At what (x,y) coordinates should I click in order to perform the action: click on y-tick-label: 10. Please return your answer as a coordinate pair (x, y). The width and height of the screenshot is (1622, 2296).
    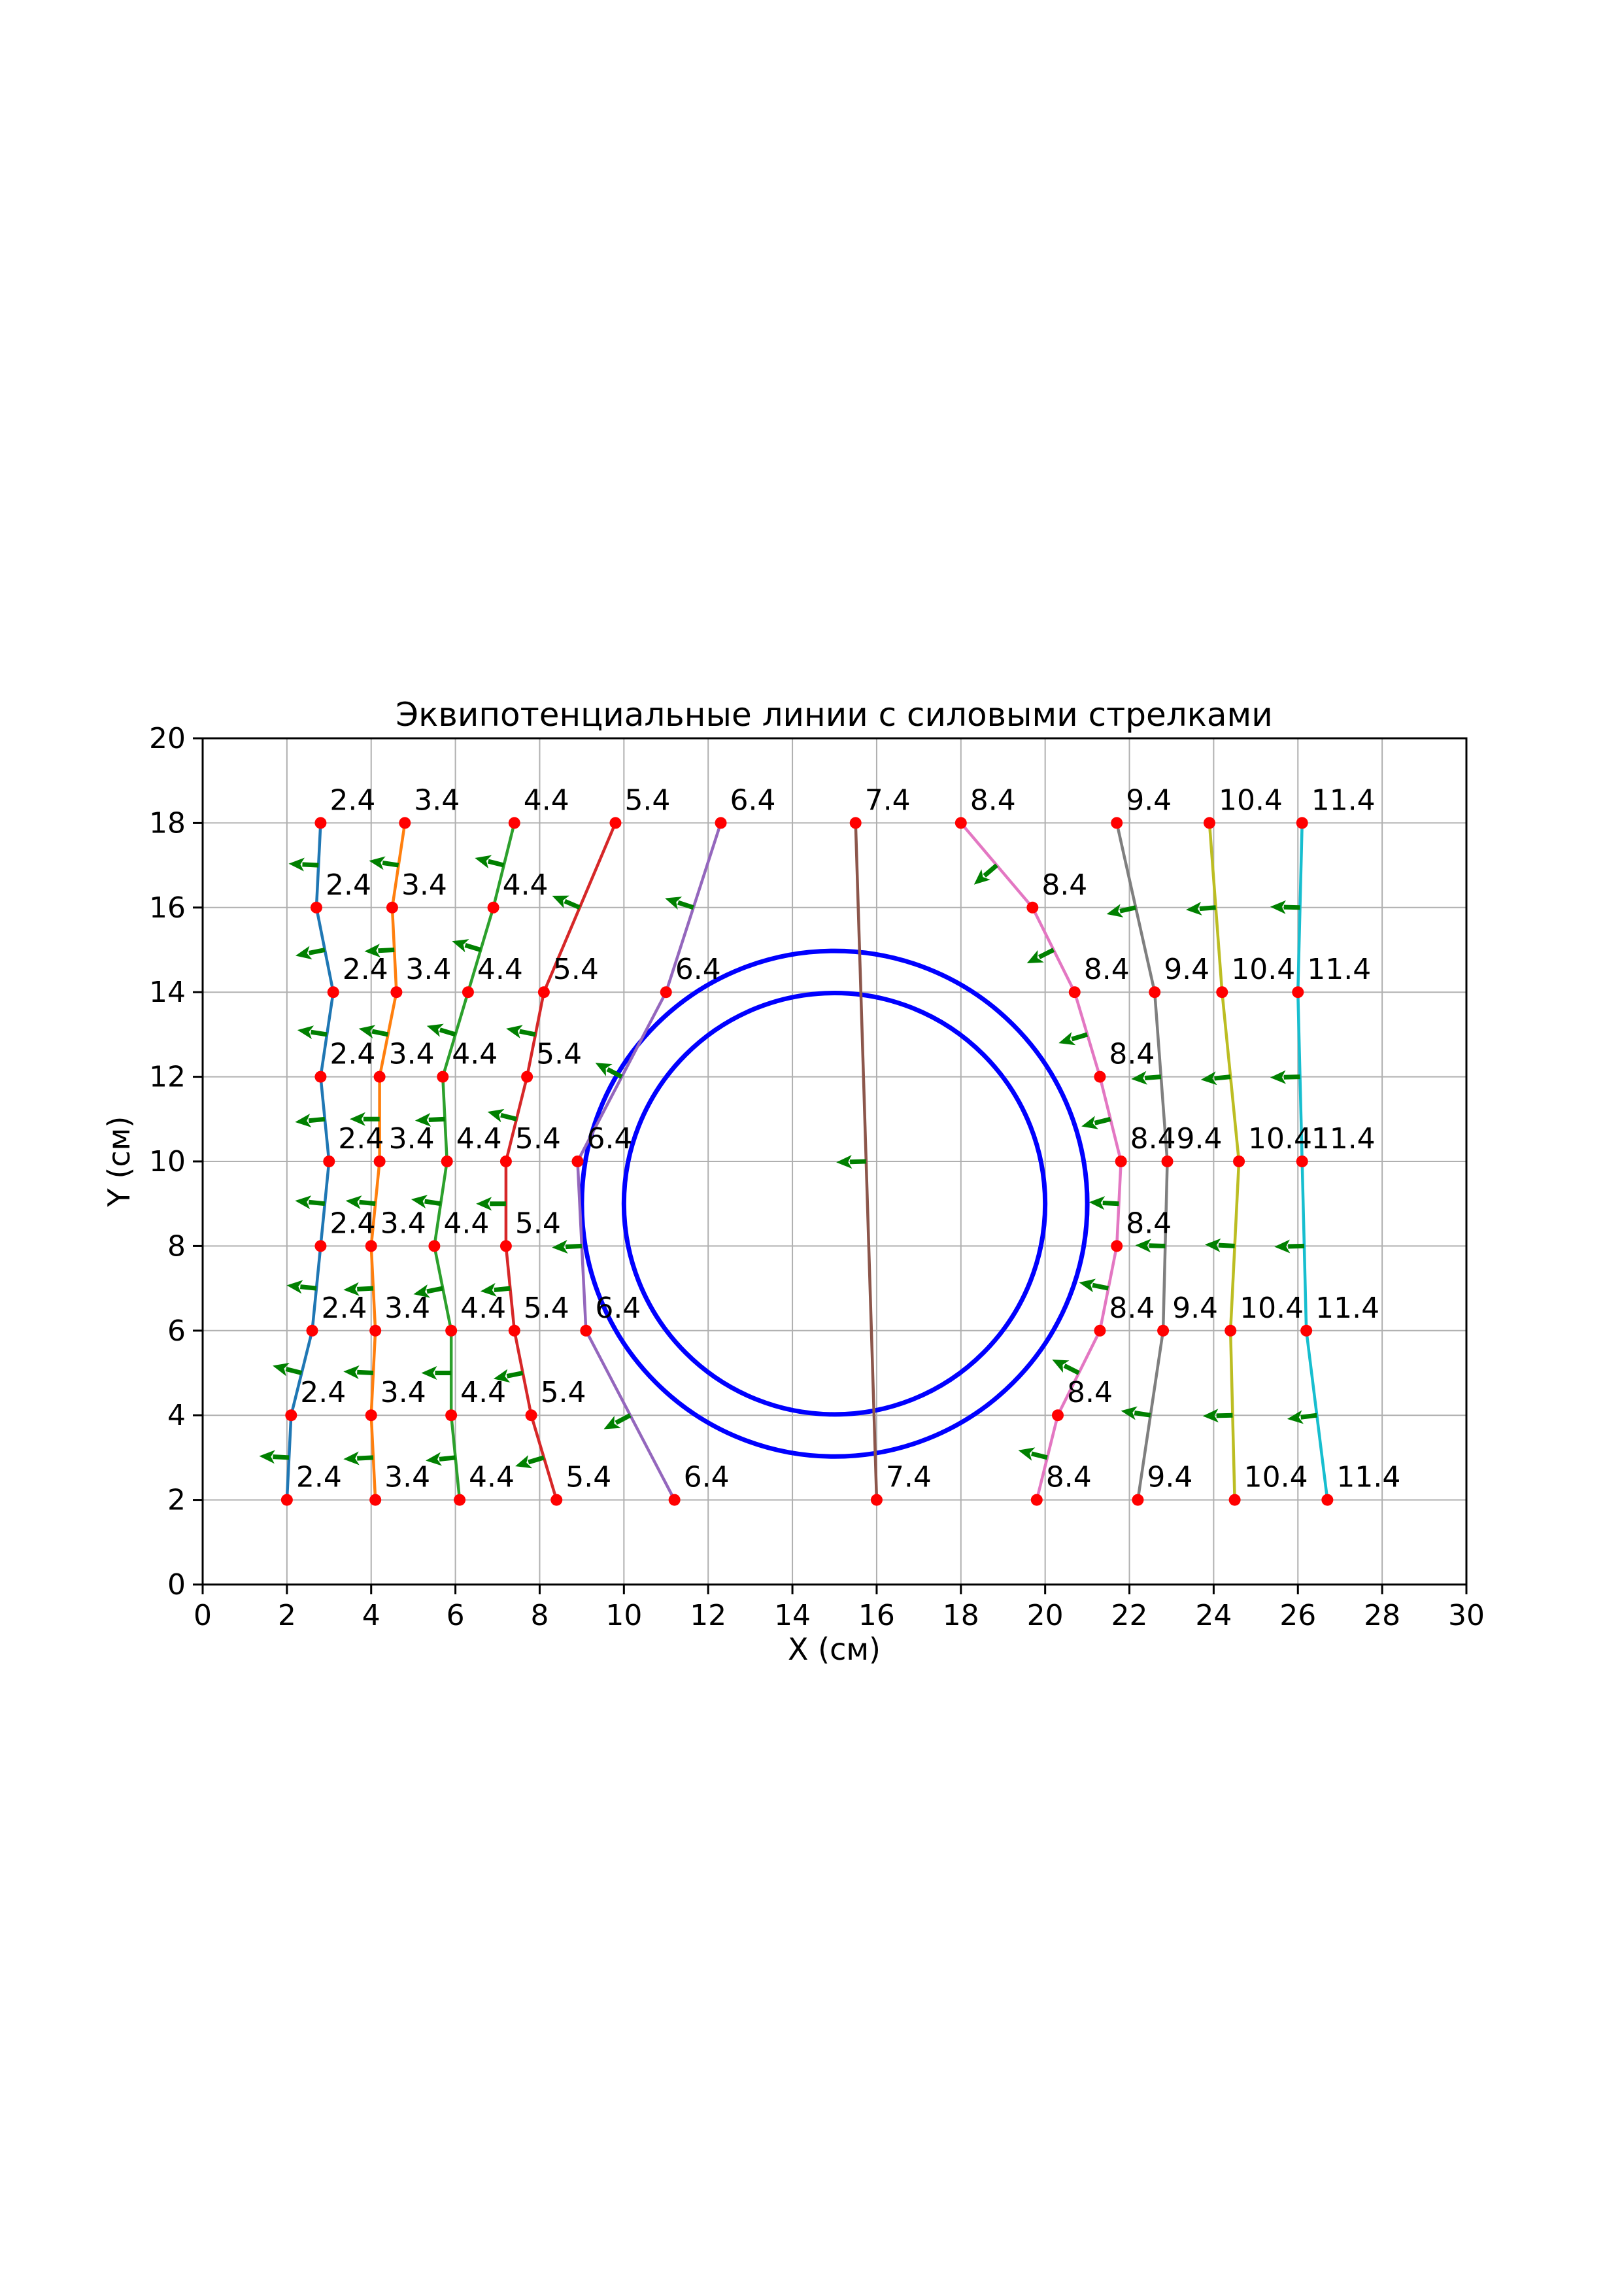
    Looking at the image, I should click on (167, 1161).